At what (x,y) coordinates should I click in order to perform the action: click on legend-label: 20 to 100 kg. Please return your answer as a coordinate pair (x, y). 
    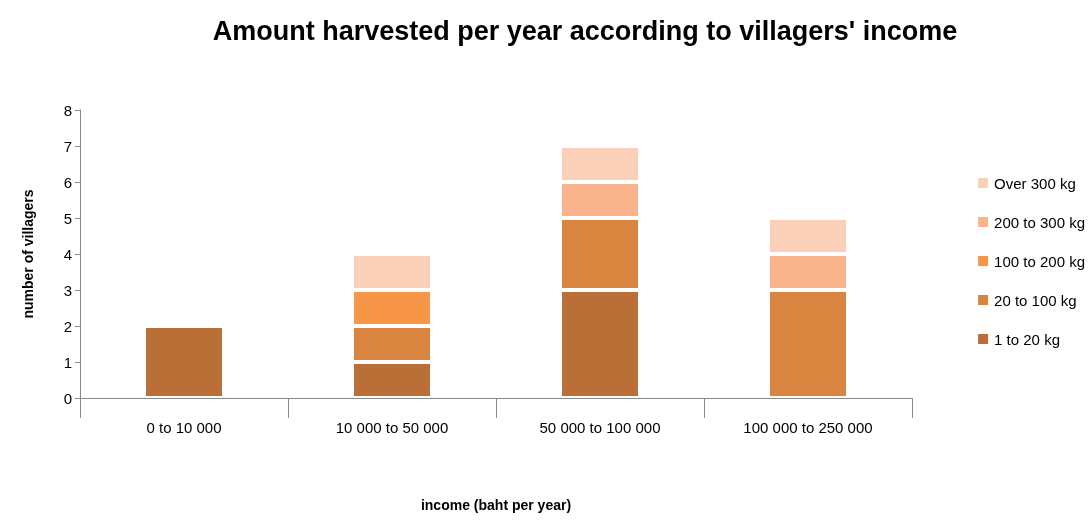
    Looking at the image, I should click on (1035, 300).